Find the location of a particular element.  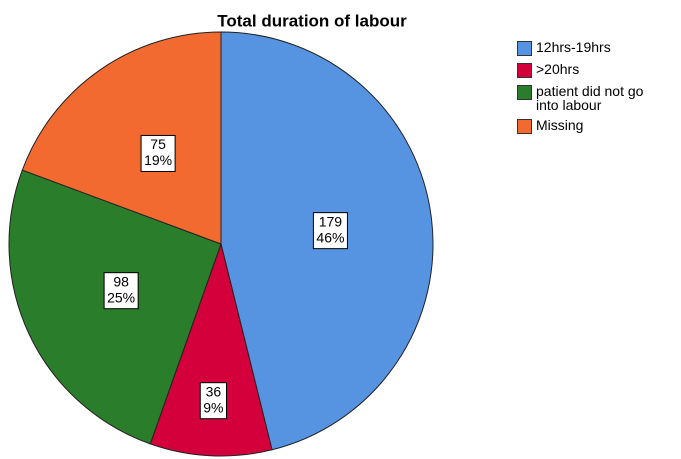

data-label: 369% is located at coordinates (213, 401).